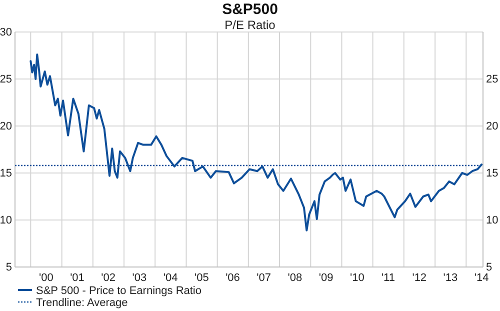 The image size is (500, 311). Describe the element at coordinates (119, 291) in the screenshot. I see `legend-label: S&P 500 - Price to Earnings Ratio` at that location.